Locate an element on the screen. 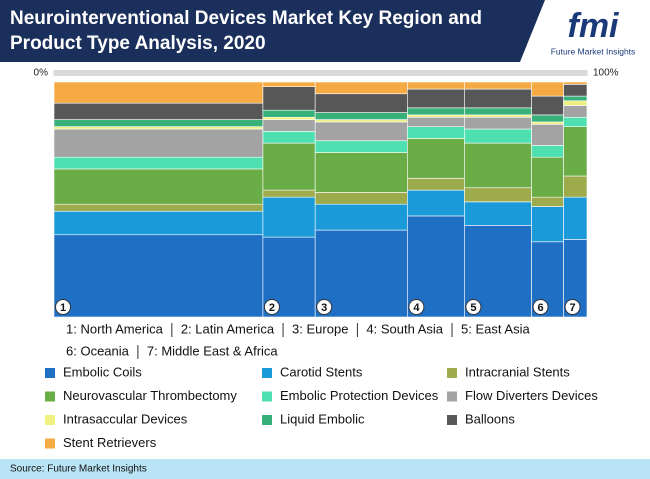 This screenshot has height=479, width=650. region-legend: 5: East Asia is located at coordinates (495, 328).